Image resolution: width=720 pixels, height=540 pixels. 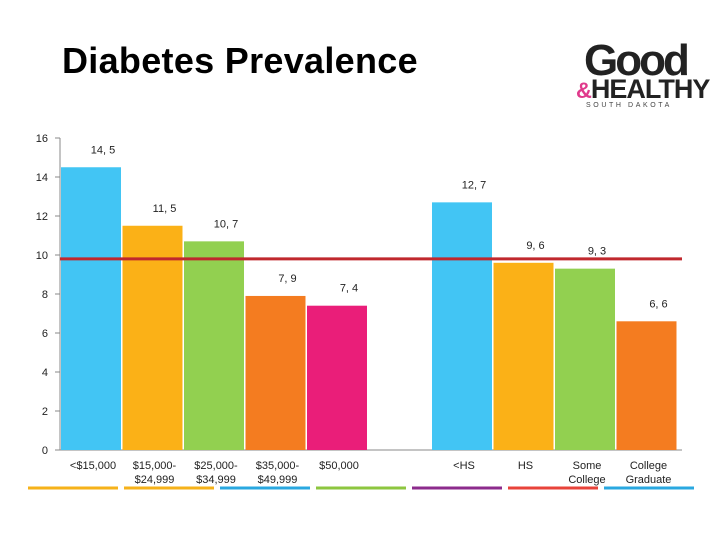 What do you see at coordinates (535, 246) in the screenshot?
I see `bar-value-label: 9, 6` at bounding box center [535, 246].